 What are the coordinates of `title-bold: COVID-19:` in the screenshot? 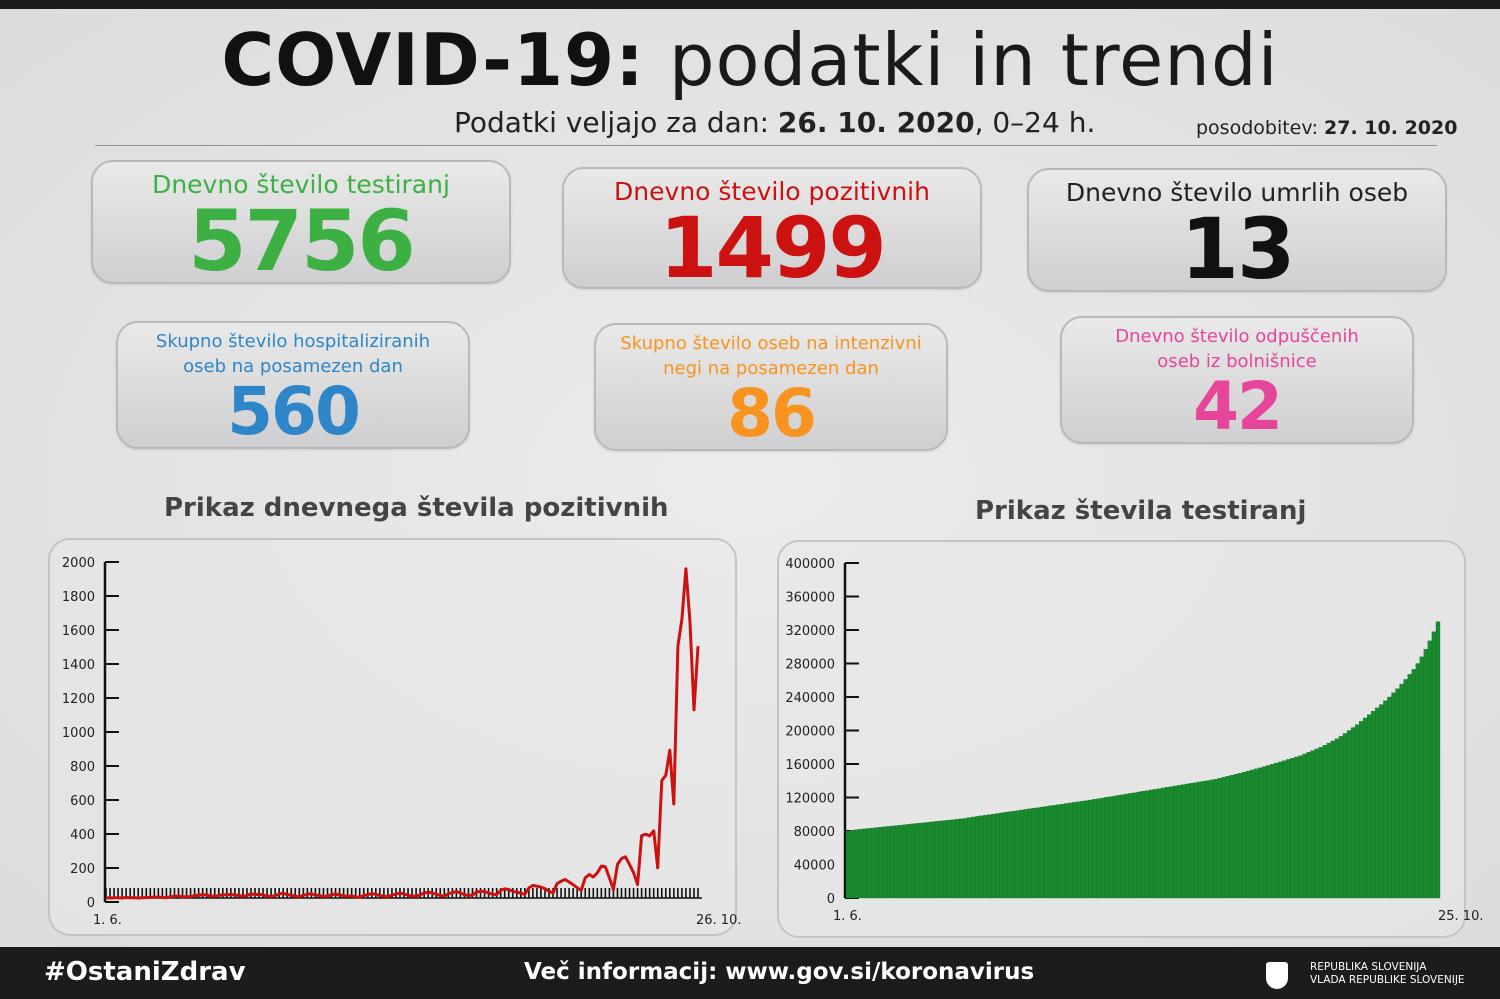 It's located at (433, 60).